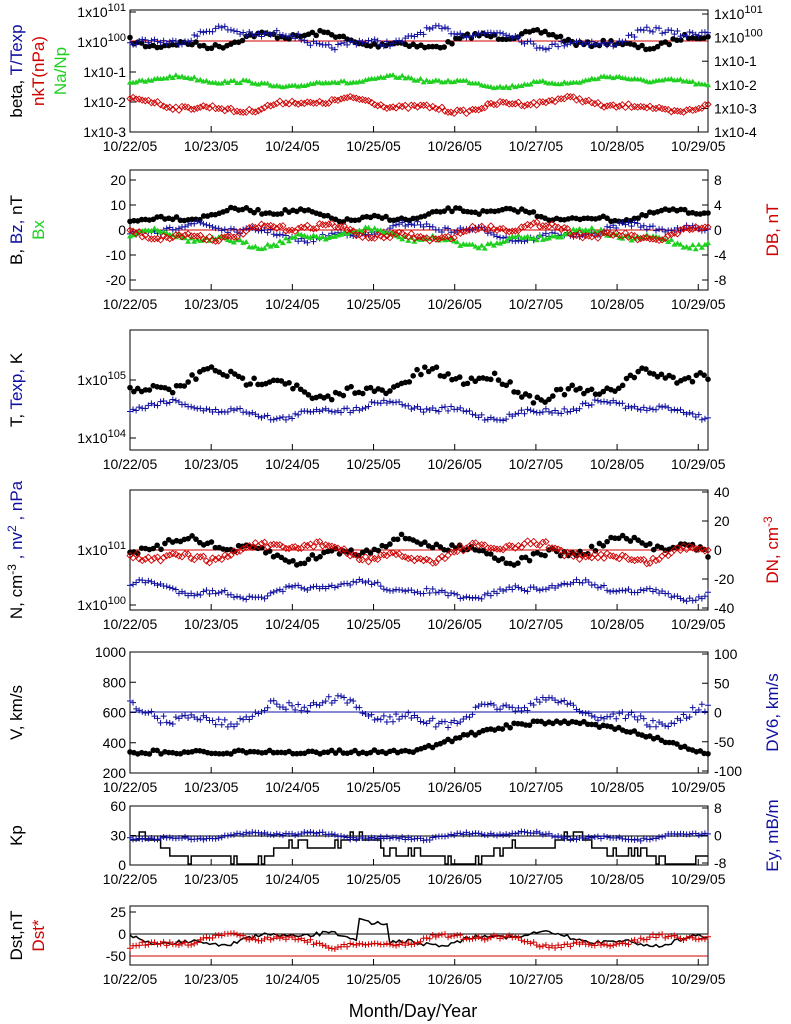 Image resolution: width=791 pixels, height=1024 pixels. Describe the element at coordinates (373, 146) in the screenshot. I see `x-tick-label: 10/25/05` at that location.